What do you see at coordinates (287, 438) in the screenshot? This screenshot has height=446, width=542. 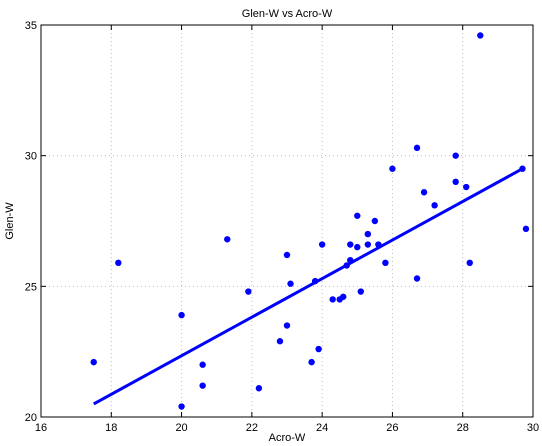 I see `x-axis-title: Acro-W` at bounding box center [287, 438].